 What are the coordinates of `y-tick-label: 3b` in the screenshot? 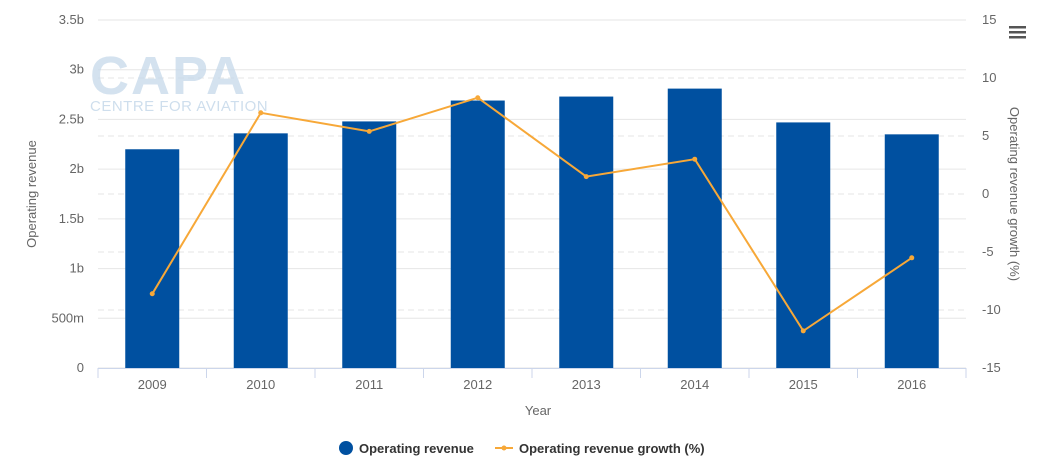 It's located at (77, 69).